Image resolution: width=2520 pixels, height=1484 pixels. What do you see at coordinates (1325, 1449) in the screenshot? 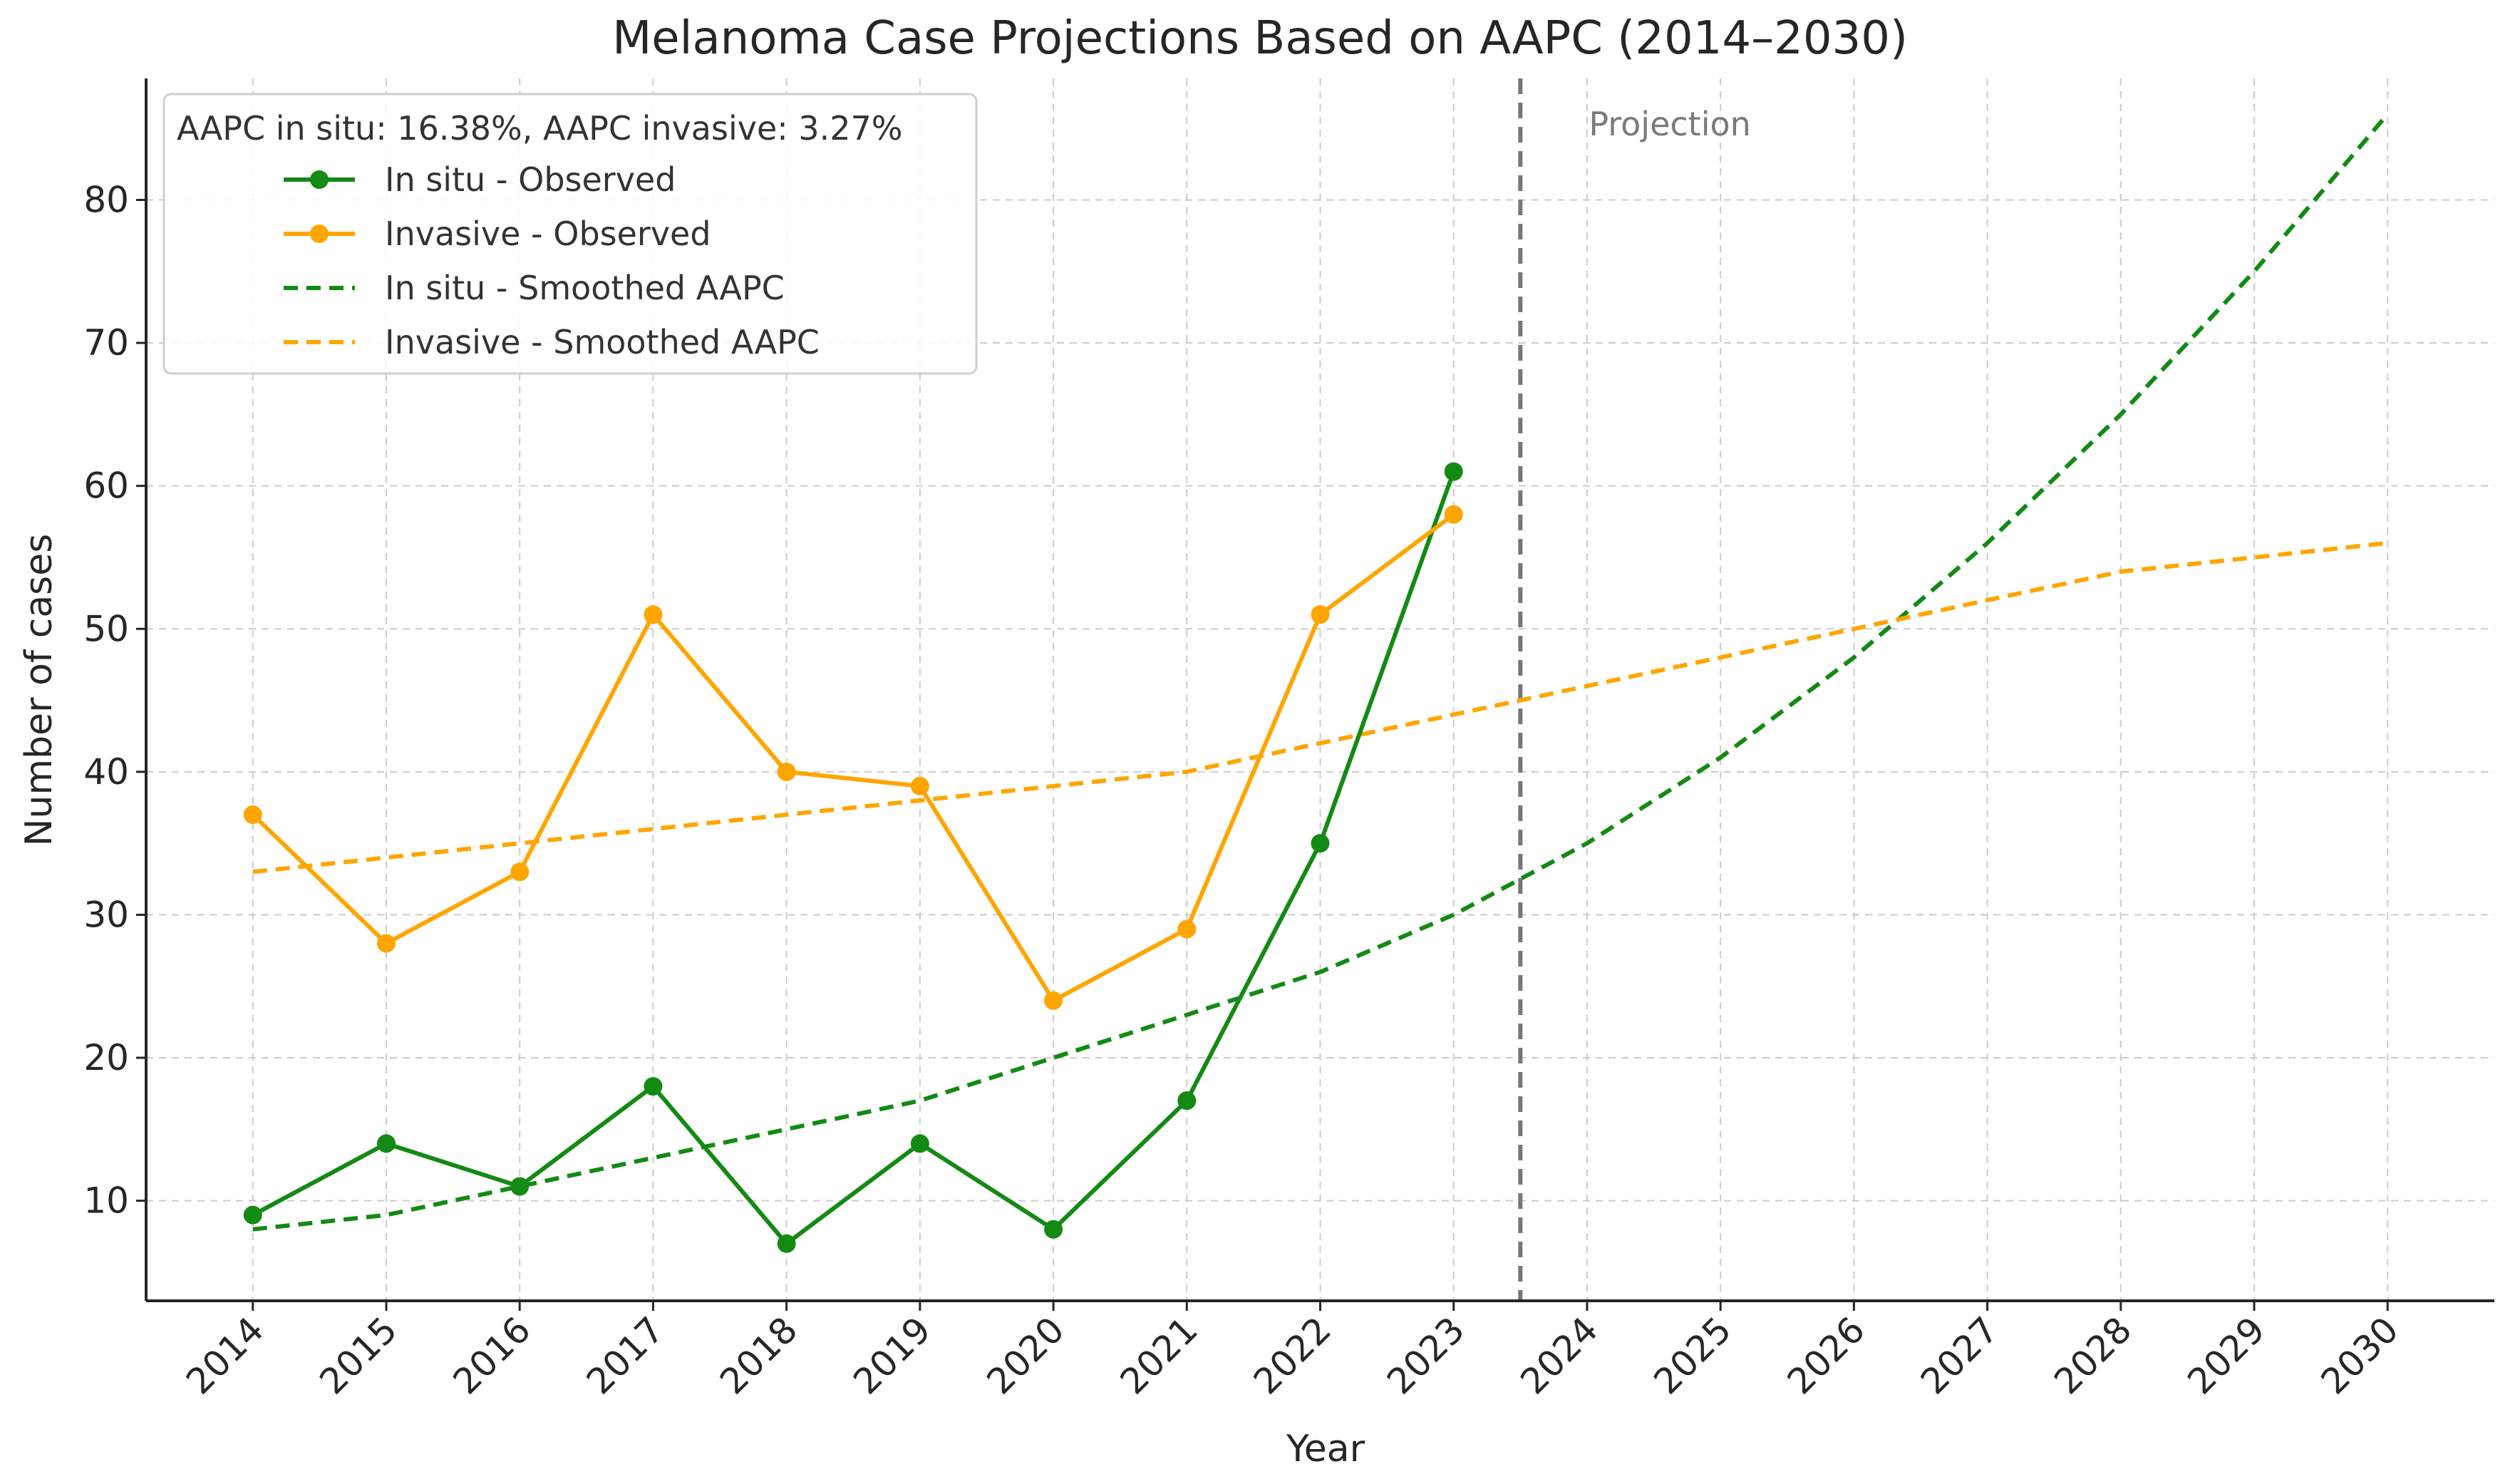
I see `x-axis-label: Year` at bounding box center [1325, 1449].